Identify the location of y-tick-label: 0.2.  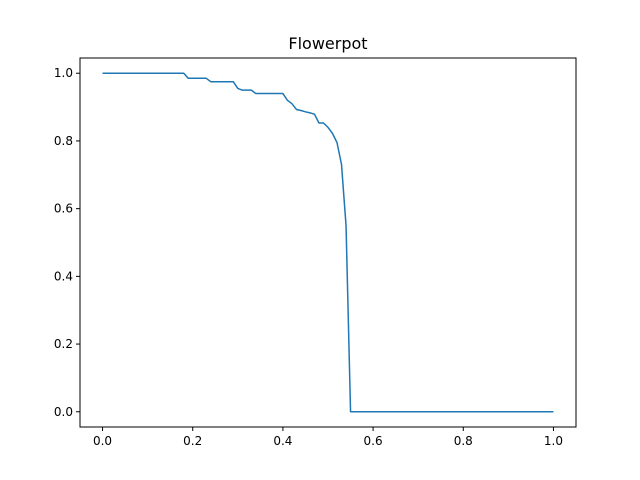
(63, 344).